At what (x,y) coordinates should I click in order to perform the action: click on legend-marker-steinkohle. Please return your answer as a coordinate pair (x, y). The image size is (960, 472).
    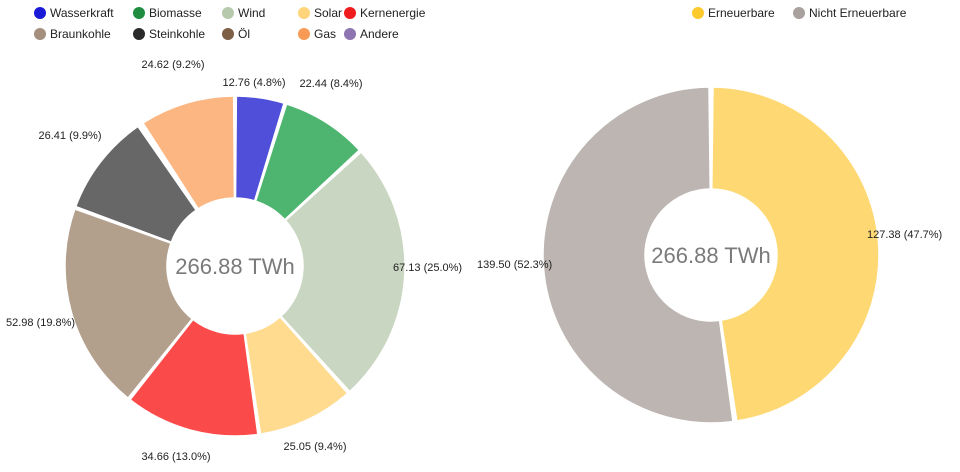
    Looking at the image, I should click on (139, 34).